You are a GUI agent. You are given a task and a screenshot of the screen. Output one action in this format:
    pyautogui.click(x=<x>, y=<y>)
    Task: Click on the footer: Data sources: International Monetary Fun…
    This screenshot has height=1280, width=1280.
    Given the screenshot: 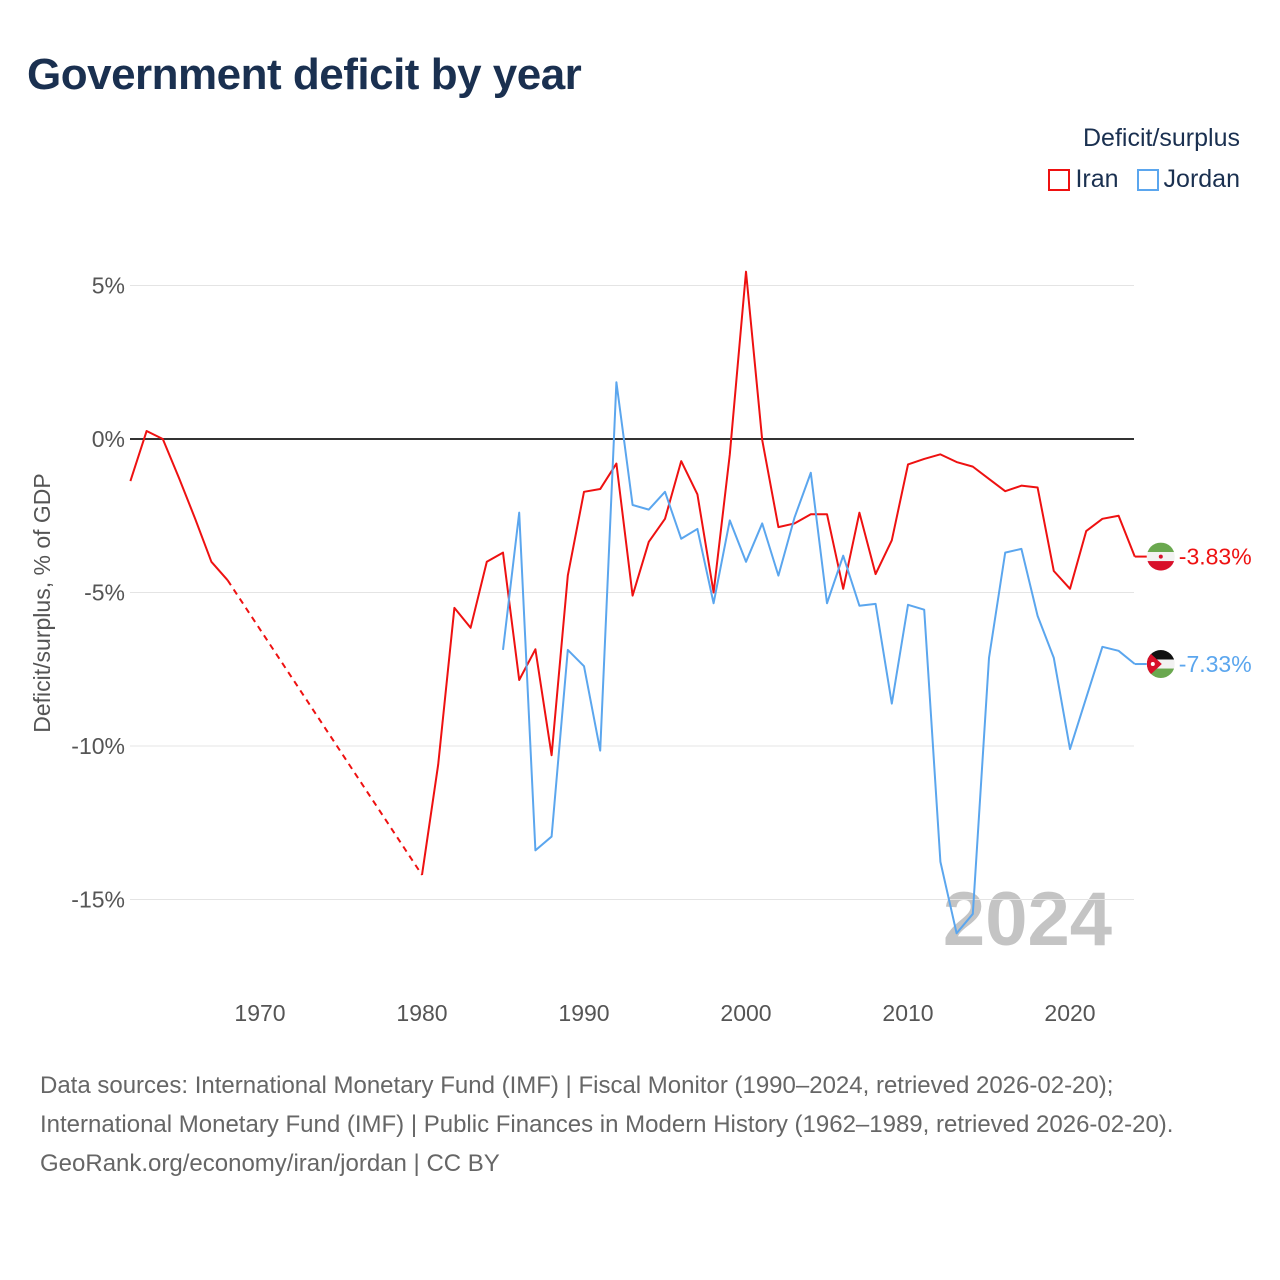 What is the action you would take?
    pyautogui.click(x=640, y=1124)
    